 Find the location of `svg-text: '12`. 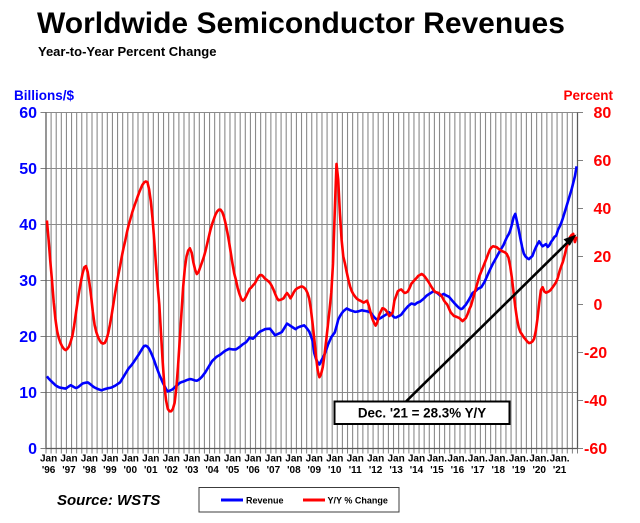

svg-text: '12 is located at coordinates (376, 470).